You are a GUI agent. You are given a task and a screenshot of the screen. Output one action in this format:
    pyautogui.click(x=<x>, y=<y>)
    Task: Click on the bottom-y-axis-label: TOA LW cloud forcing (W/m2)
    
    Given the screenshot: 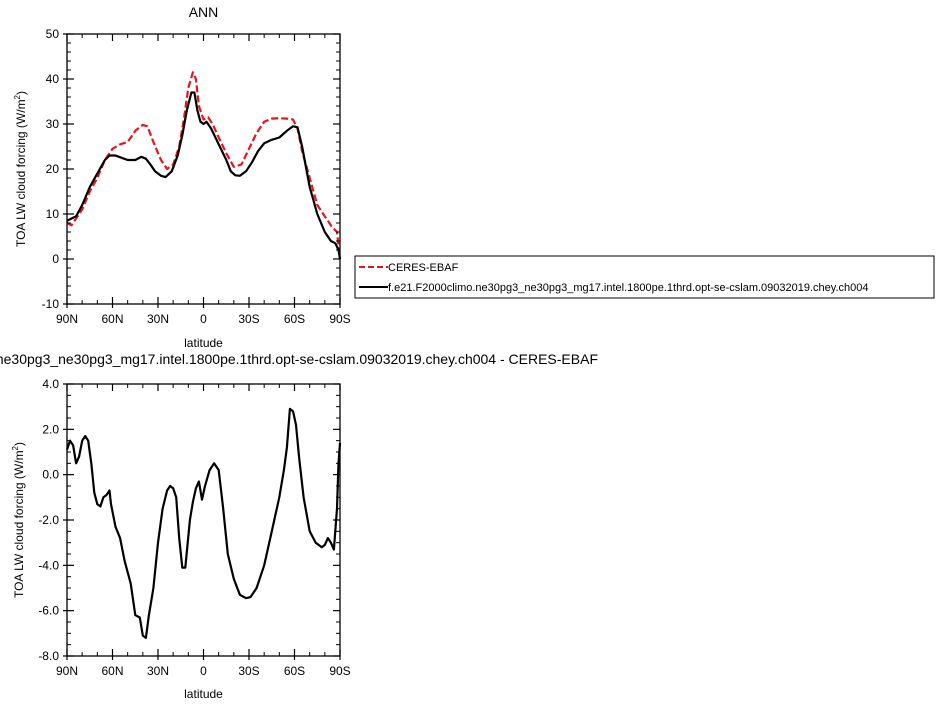 What is the action you would take?
    pyautogui.click(x=18, y=520)
    